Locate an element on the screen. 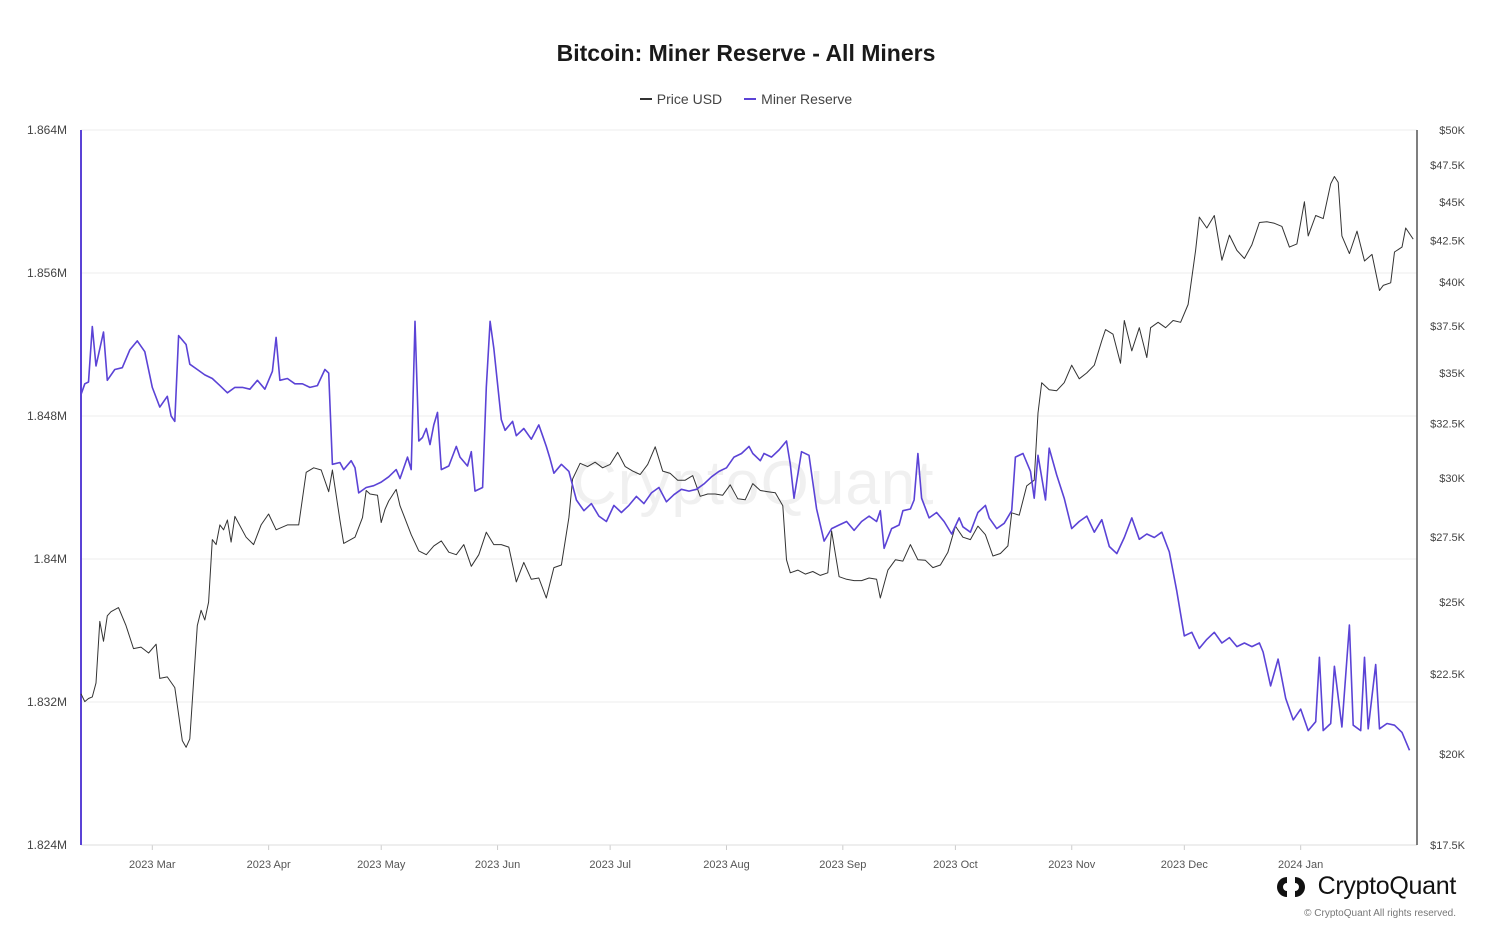 Image resolution: width=1492 pixels, height=940 pixels. y-left-tick-label: 1.832M is located at coordinates (47, 702).